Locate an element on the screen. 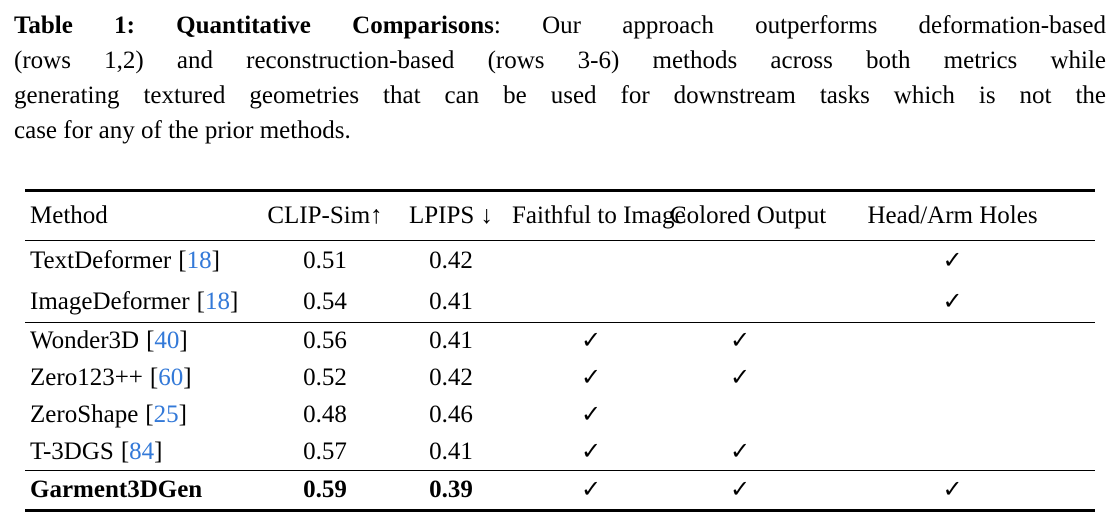  column-header-holes: Head/Arm Holes is located at coordinates (952, 215).